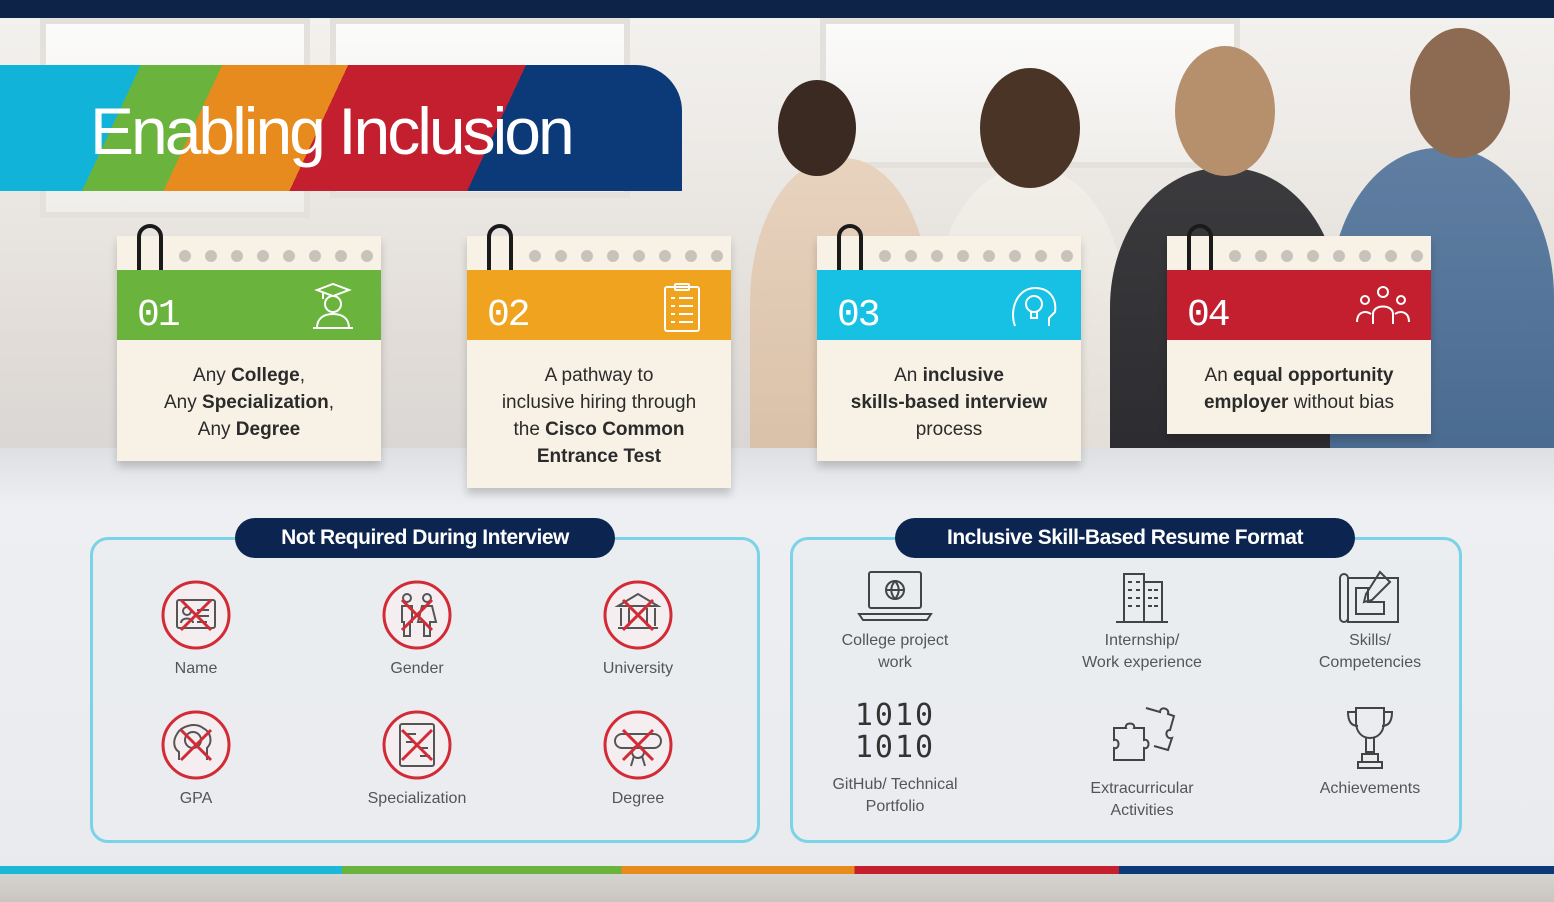  What do you see at coordinates (417, 798) in the screenshot?
I see `item-label: Specialization` at bounding box center [417, 798].